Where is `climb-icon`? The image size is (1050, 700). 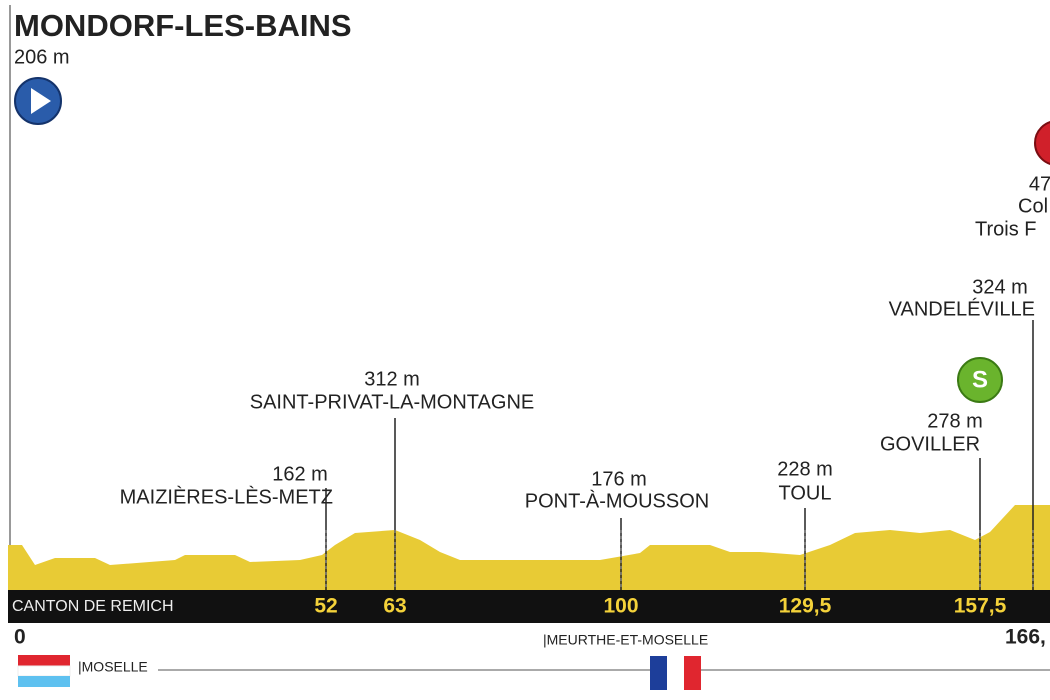 climb-icon is located at coordinates (1042, 143).